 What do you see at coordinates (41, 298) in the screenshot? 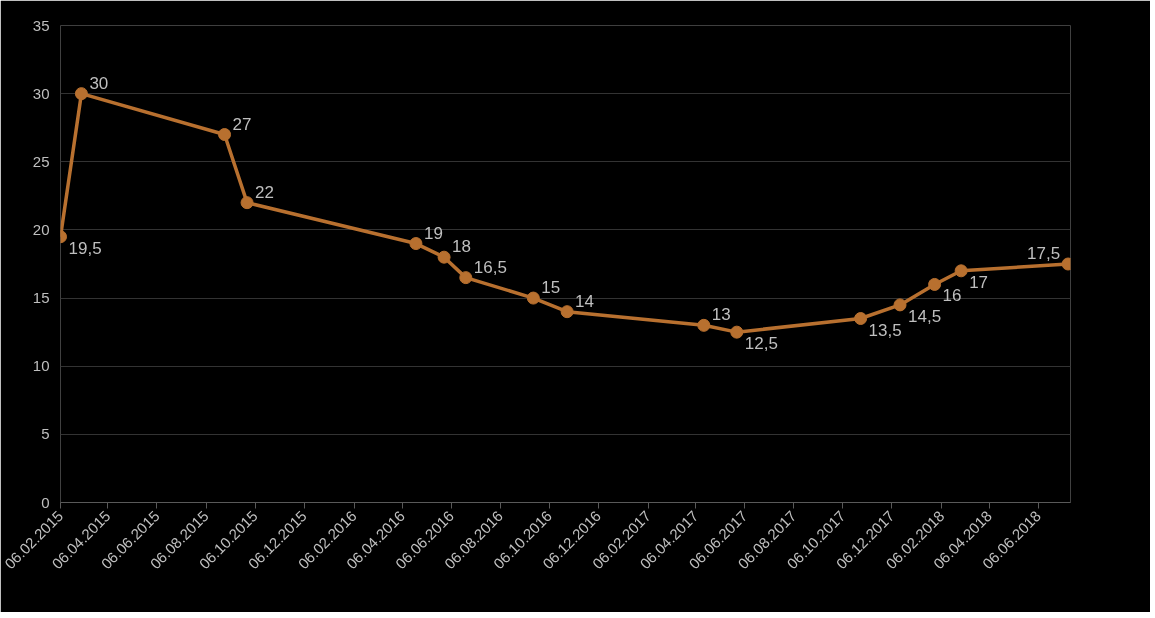
I see `y-tick-label: 15` at bounding box center [41, 298].